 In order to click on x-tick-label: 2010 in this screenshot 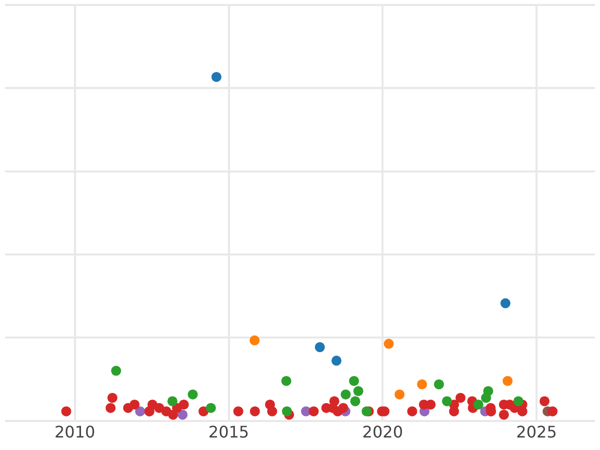, I will do `click(75, 432)`.